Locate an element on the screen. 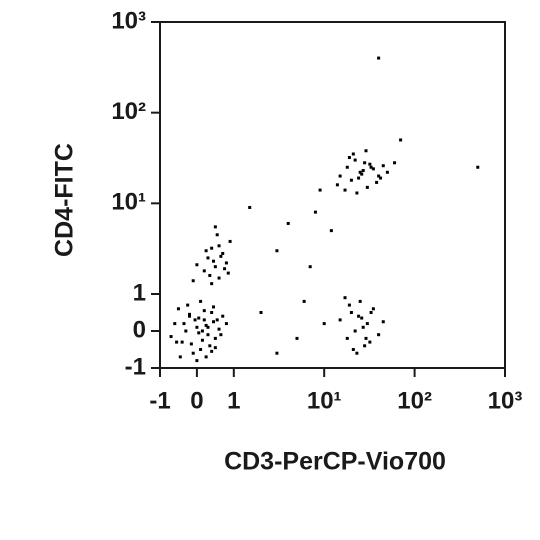 This screenshot has height=540, width=540. x-tick-label: 10² is located at coordinates (414, 400).